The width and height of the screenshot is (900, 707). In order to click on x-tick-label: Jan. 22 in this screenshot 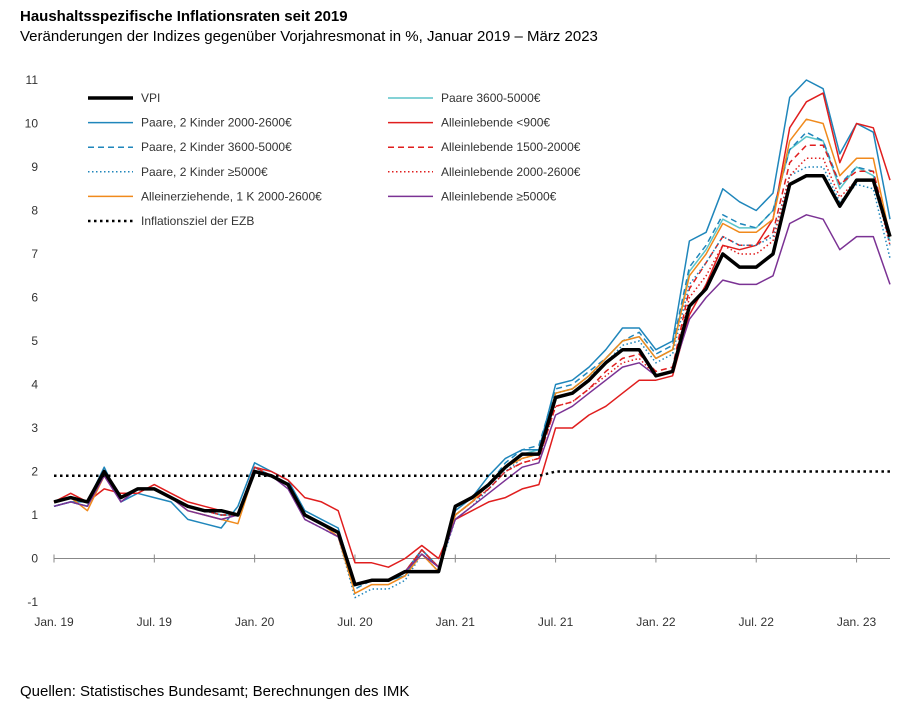, I will do `click(656, 622)`.